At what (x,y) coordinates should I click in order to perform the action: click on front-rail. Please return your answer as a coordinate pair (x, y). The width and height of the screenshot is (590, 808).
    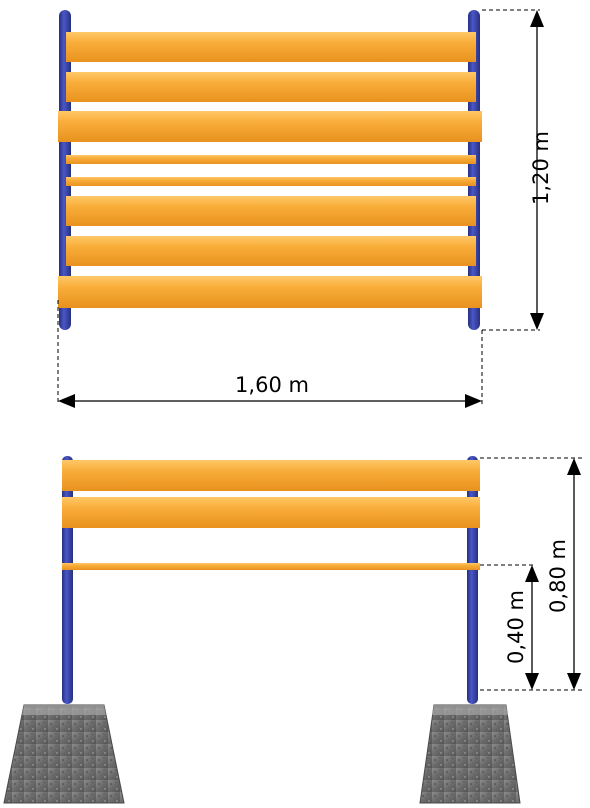
    Looking at the image, I should click on (271, 566).